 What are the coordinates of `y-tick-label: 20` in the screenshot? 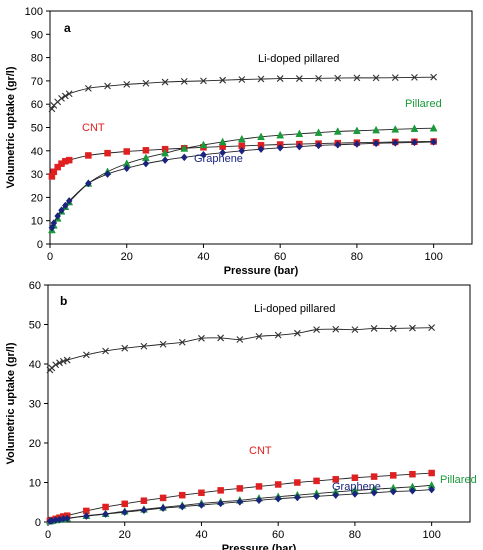 It's located at (37, 198).